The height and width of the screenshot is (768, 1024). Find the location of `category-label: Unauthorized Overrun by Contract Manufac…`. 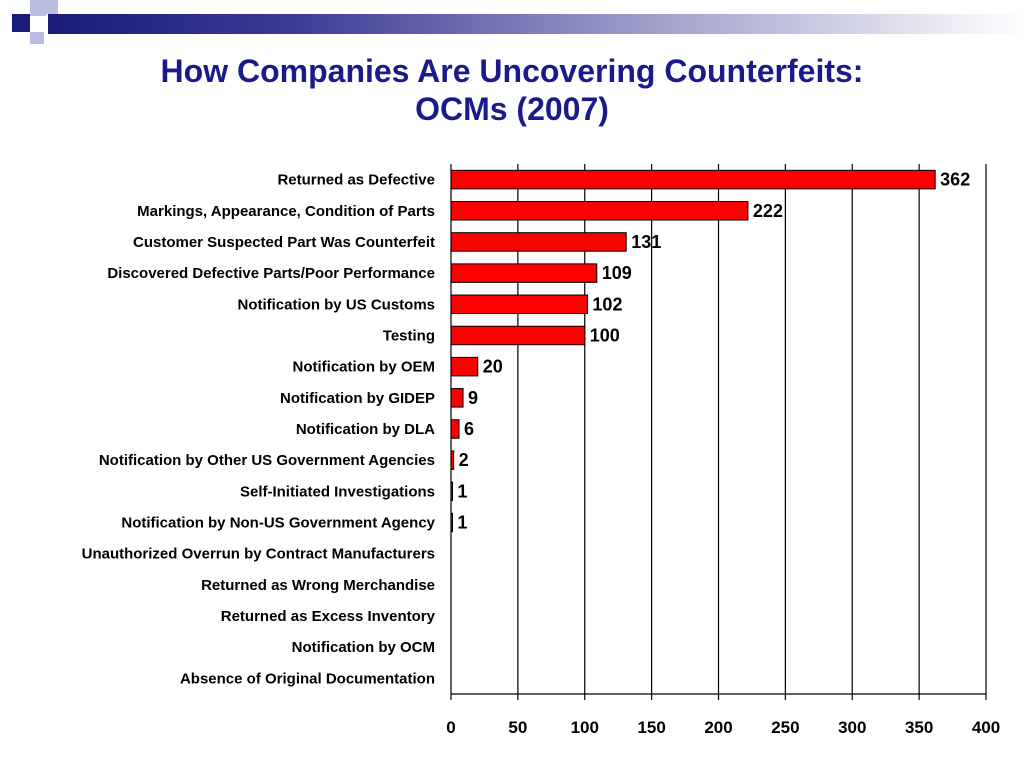

category-label: Unauthorized Overrun by Contract Manufac… is located at coordinates (258, 554).